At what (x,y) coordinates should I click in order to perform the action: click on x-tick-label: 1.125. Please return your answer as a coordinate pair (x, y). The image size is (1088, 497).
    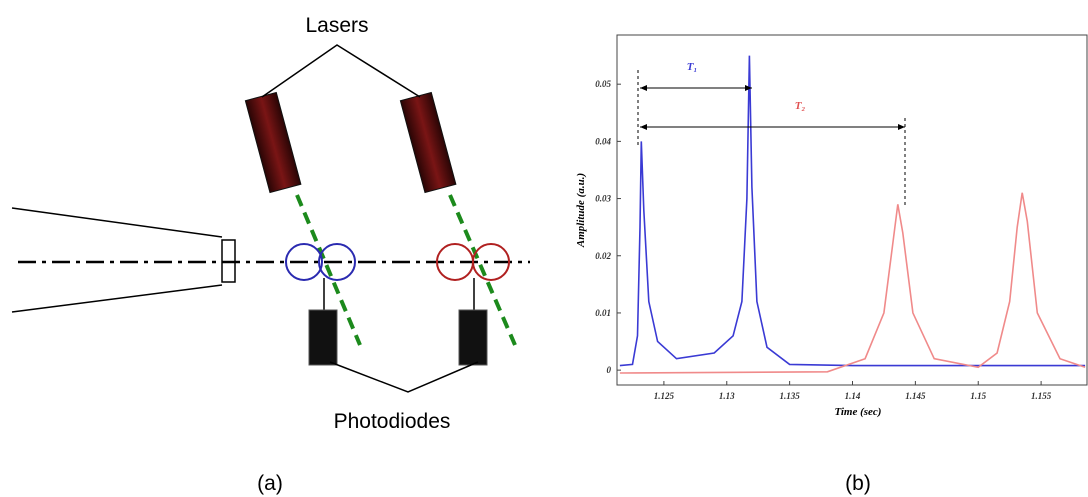
    Looking at the image, I should click on (664, 396).